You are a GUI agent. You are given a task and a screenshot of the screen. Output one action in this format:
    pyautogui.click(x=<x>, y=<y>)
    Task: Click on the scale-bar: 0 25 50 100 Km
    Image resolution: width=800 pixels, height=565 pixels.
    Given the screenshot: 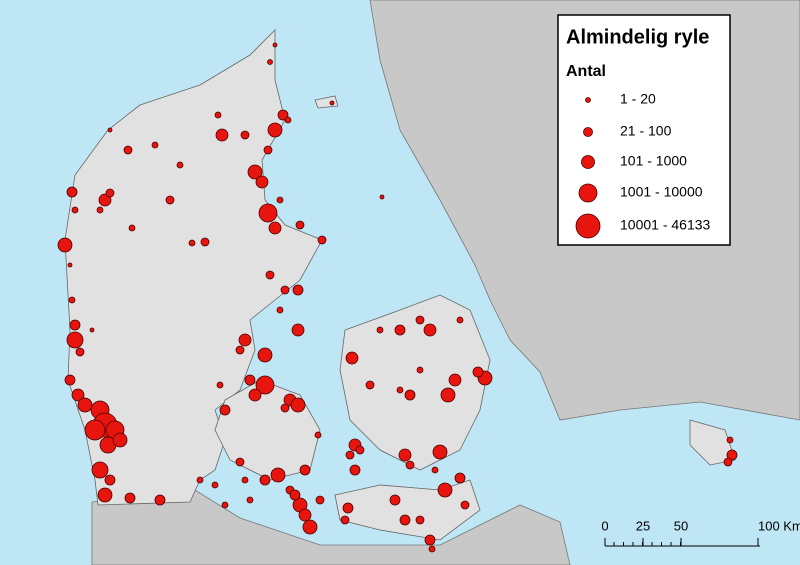 What is the action you would take?
    pyautogui.click(x=700, y=532)
    